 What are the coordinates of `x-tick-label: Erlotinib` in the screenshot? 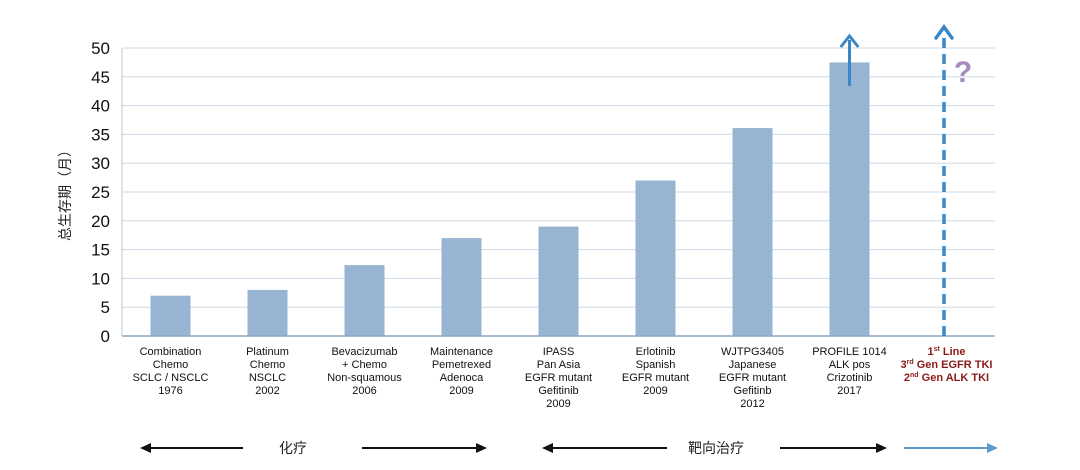 It's located at (656, 352).